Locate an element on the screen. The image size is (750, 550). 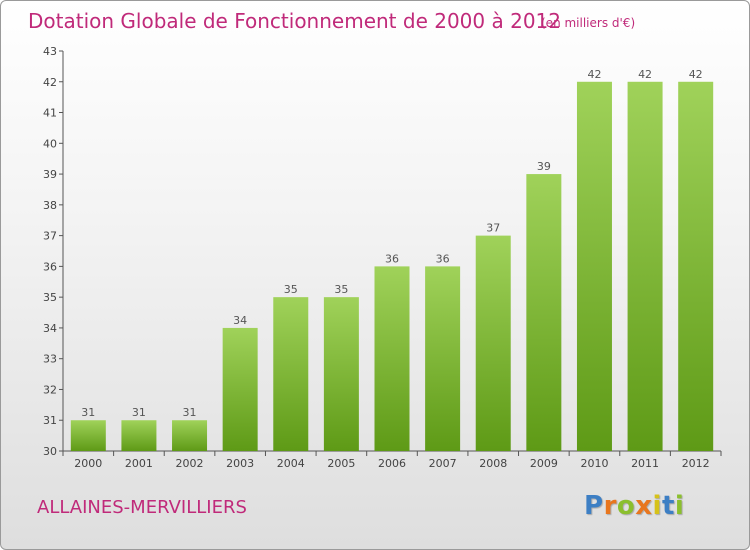
proxiti-logo: Proxiti is located at coordinates (634, 506).